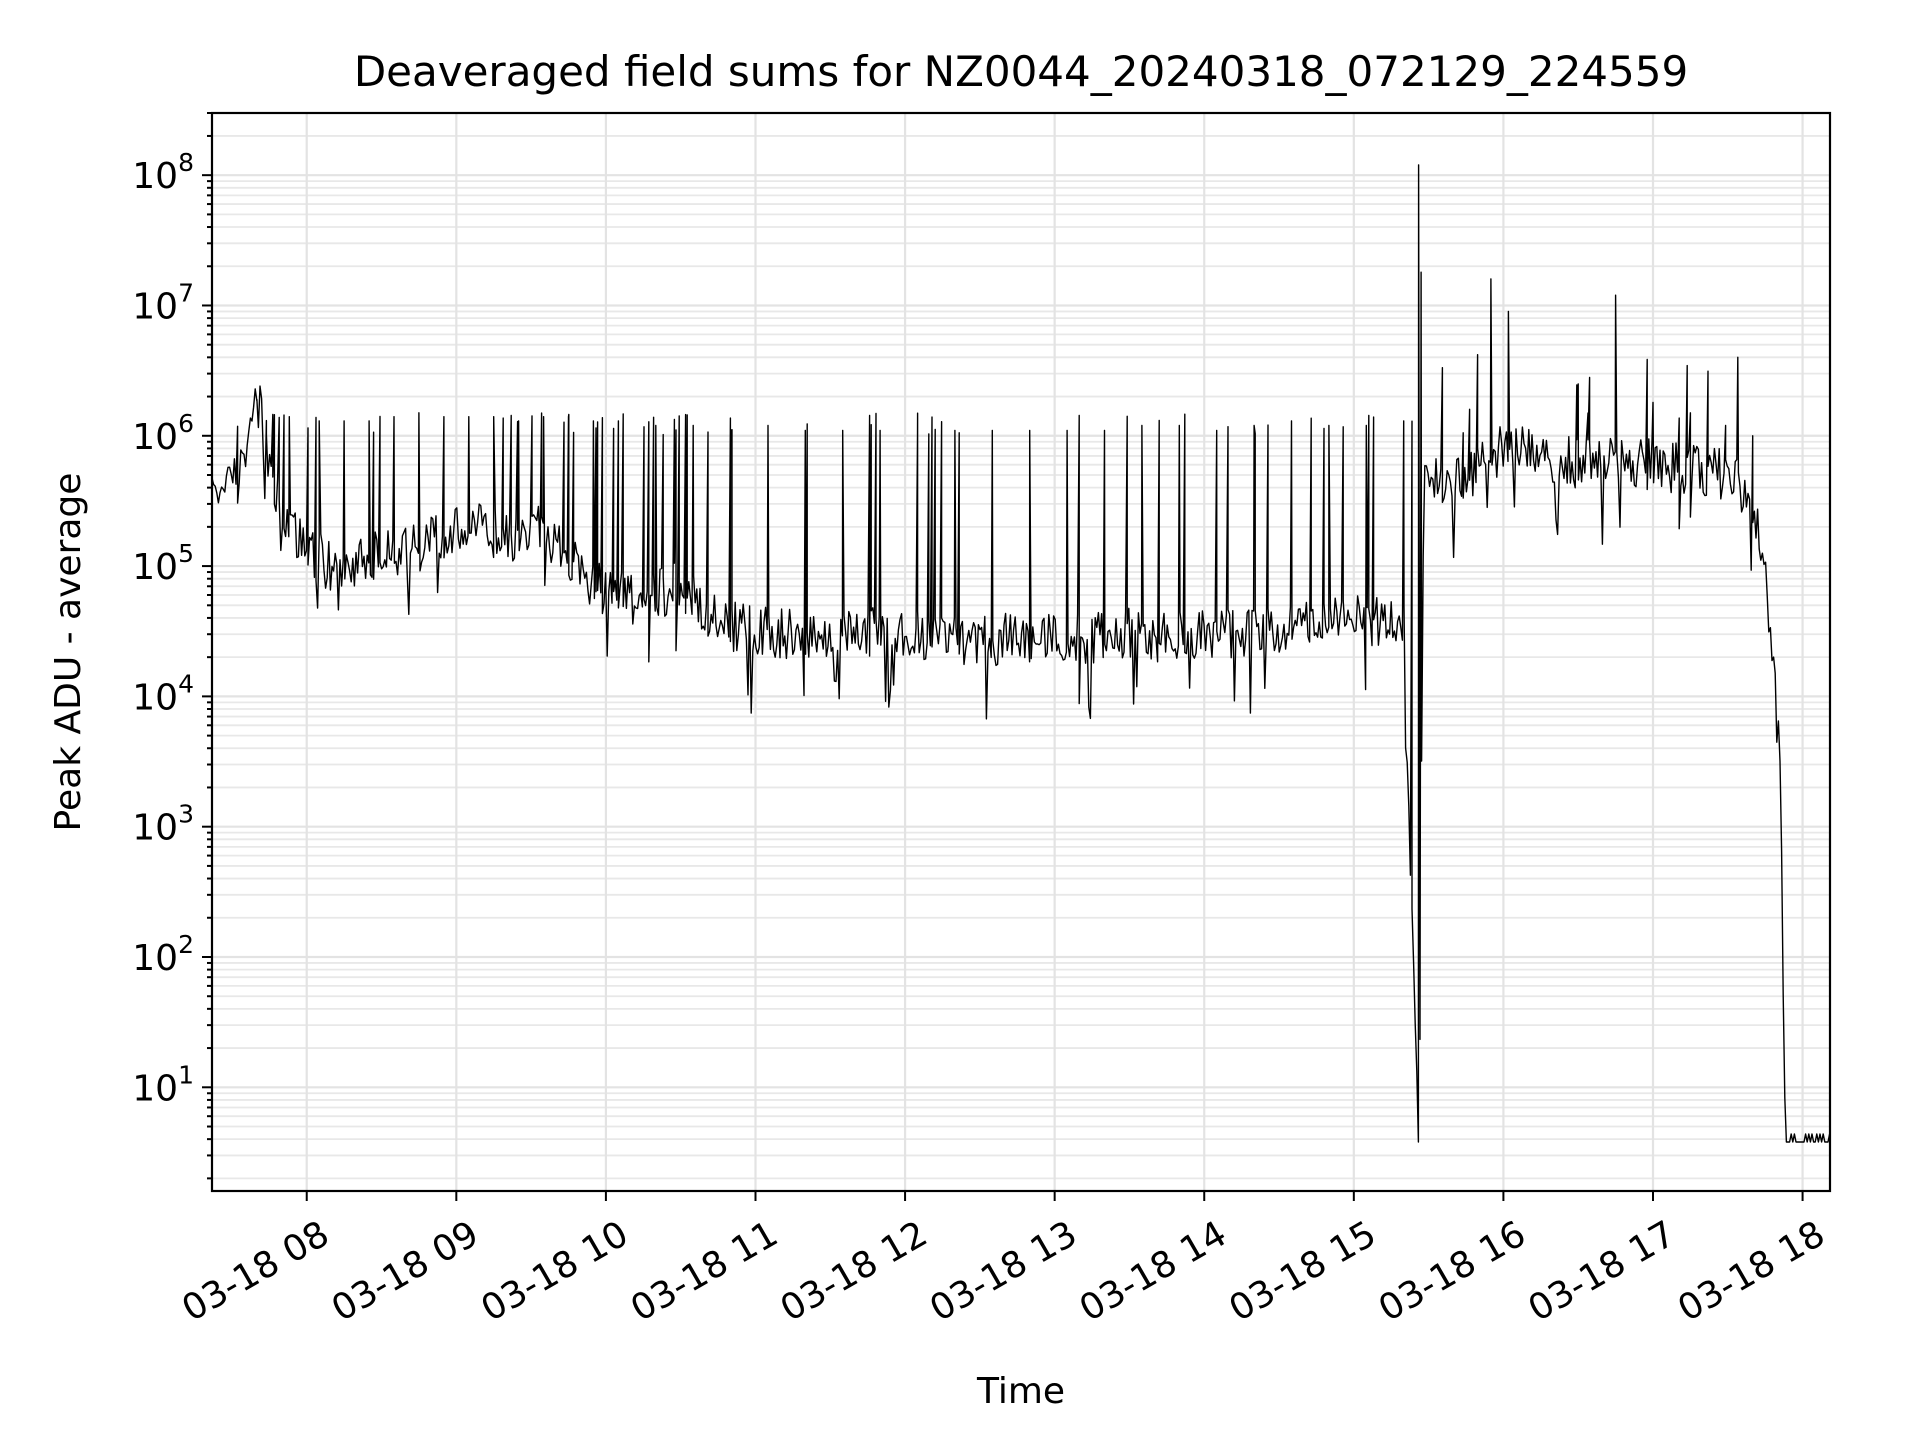 The image size is (1920, 1440). What do you see at coordinates (1751, 1271) in the screenshot?
I see `x-tick-label: 03-18 18` at bounding box center [1751, 1271].